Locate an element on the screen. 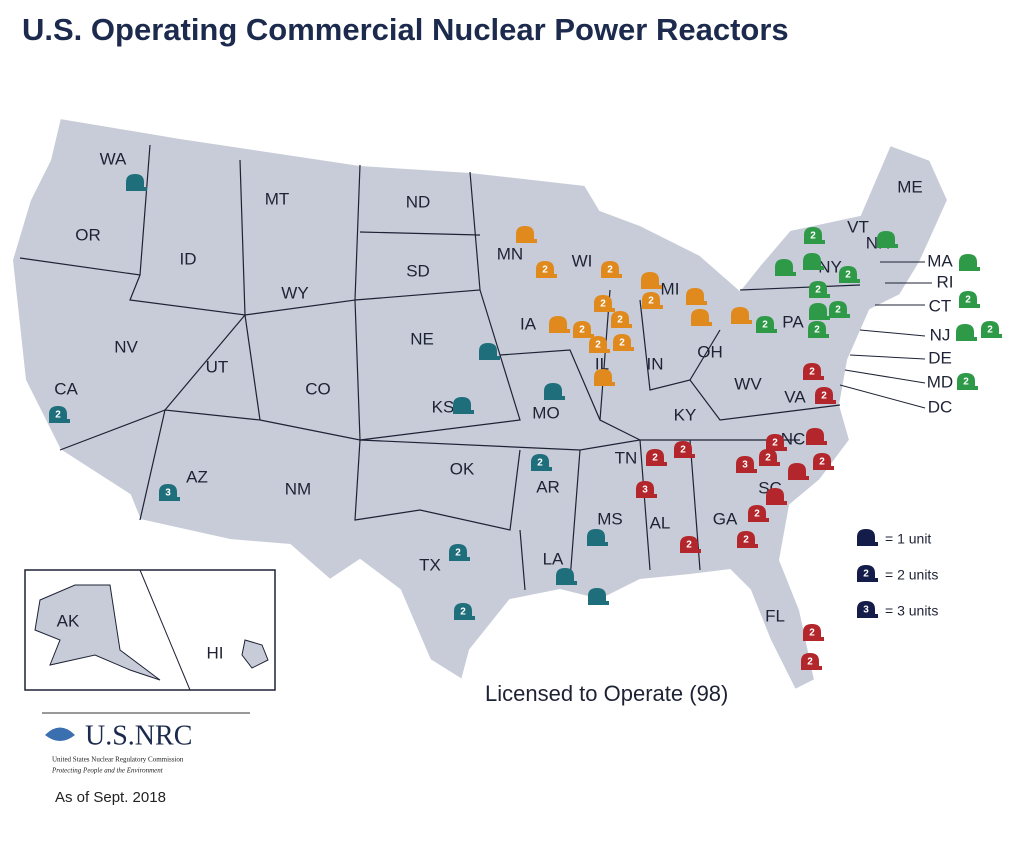  state-label: MN is located at coordinates (510, 253).